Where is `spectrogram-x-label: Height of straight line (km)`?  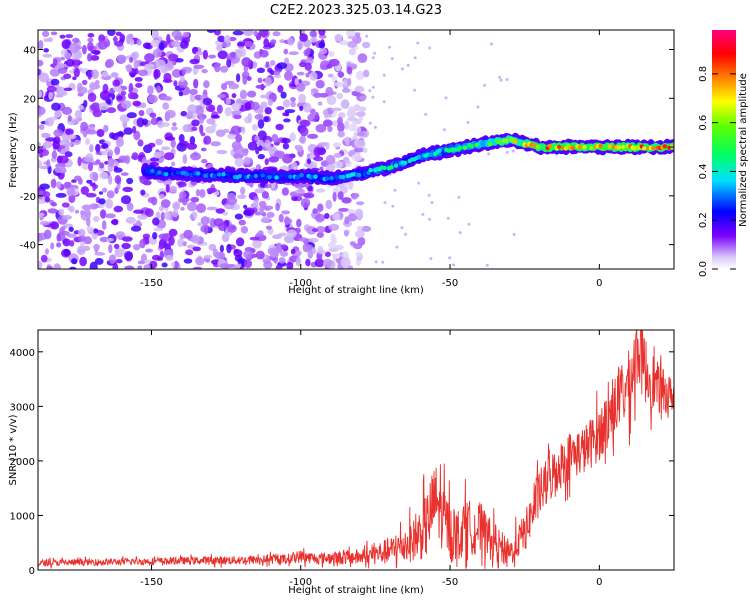
spectrogram-x-label: Height of straight line (km) is located at coordinates (356, 290).